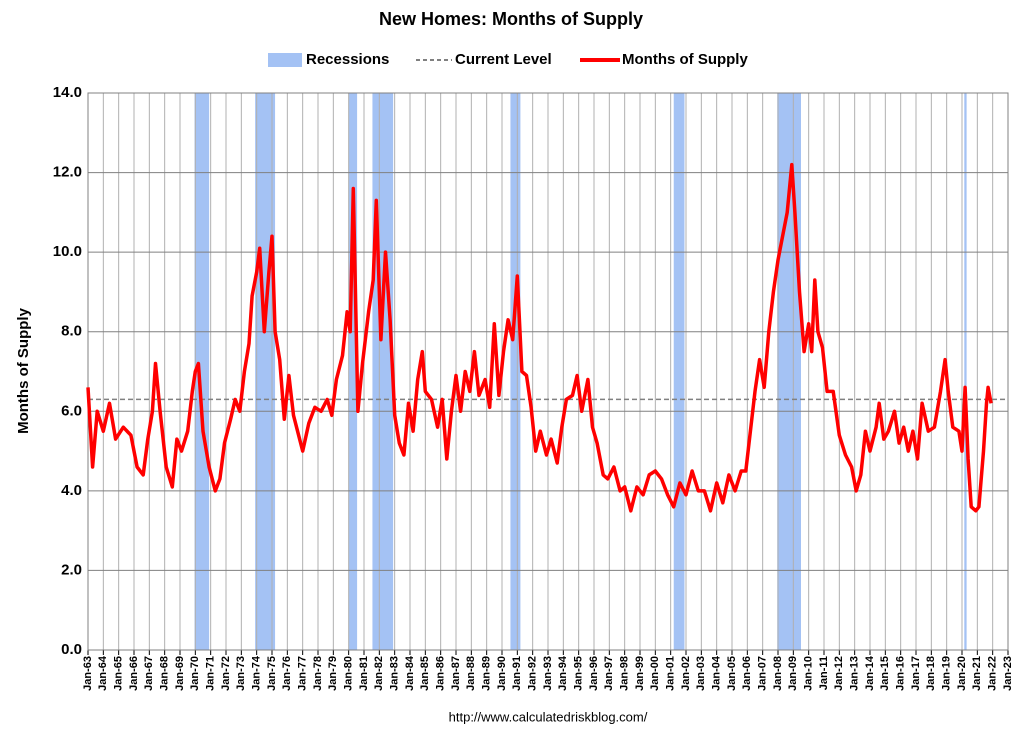 The image size is (1023, 737). What do you see at coordinates (763, 673) in the screenshot?
I see `x-tick-label: Jan-07` at bounding box center [763, 673].